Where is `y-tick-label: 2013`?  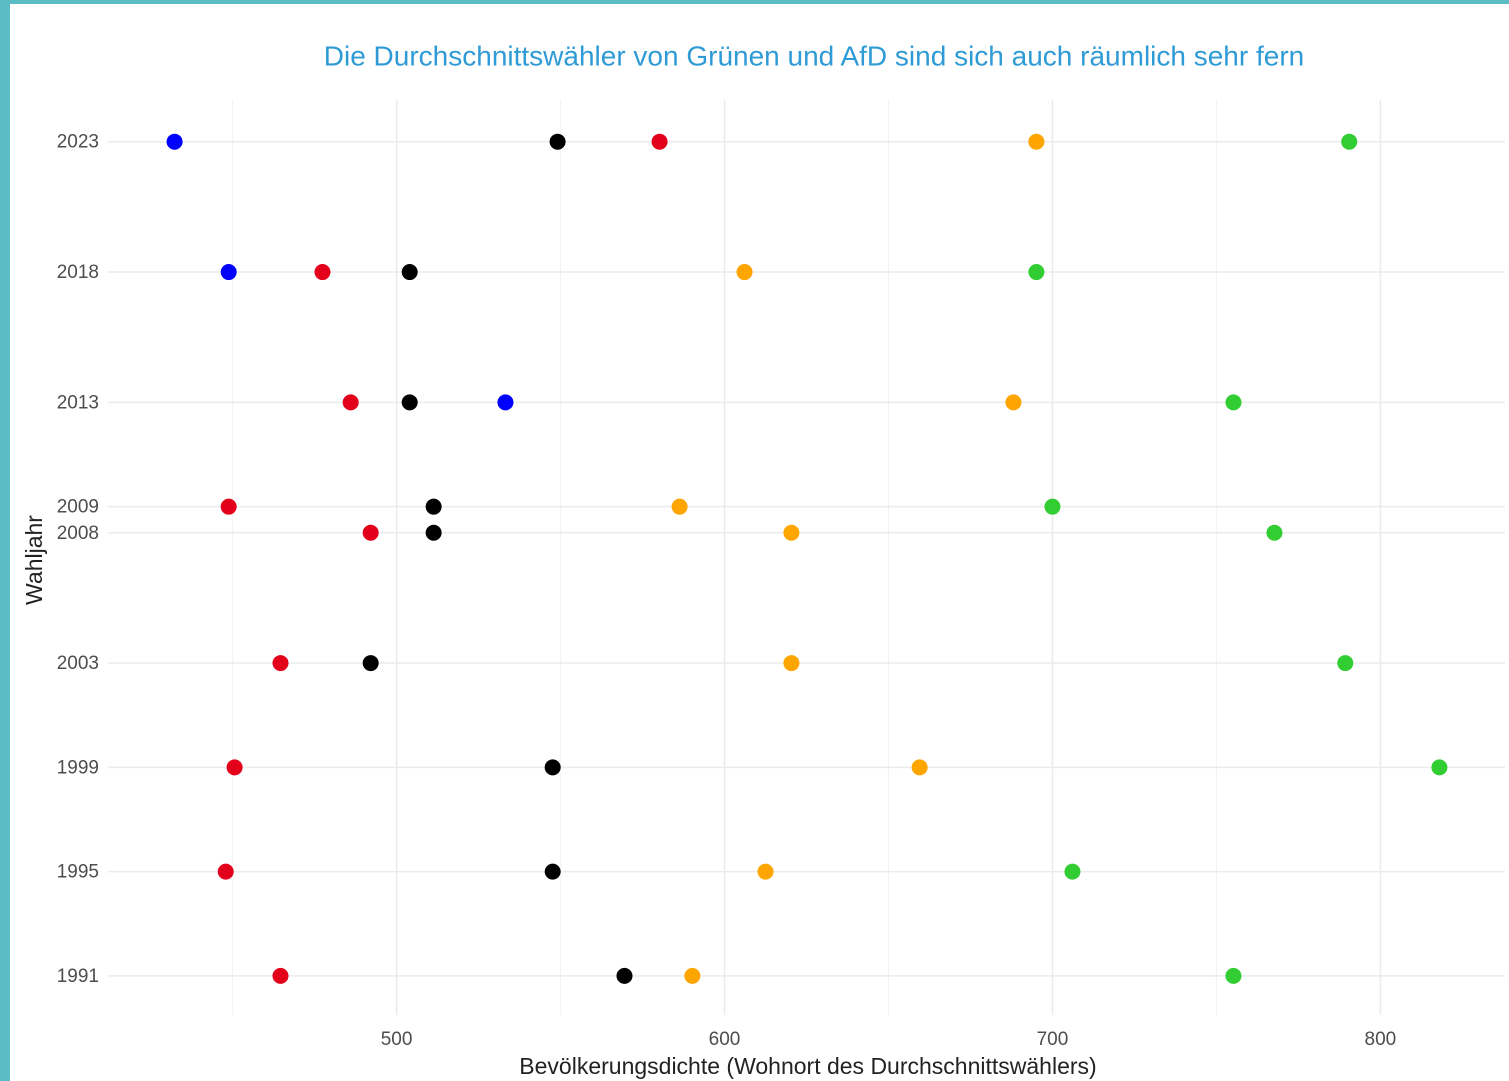
y-tick-label: 2013 is located at coordinates (78, 402).